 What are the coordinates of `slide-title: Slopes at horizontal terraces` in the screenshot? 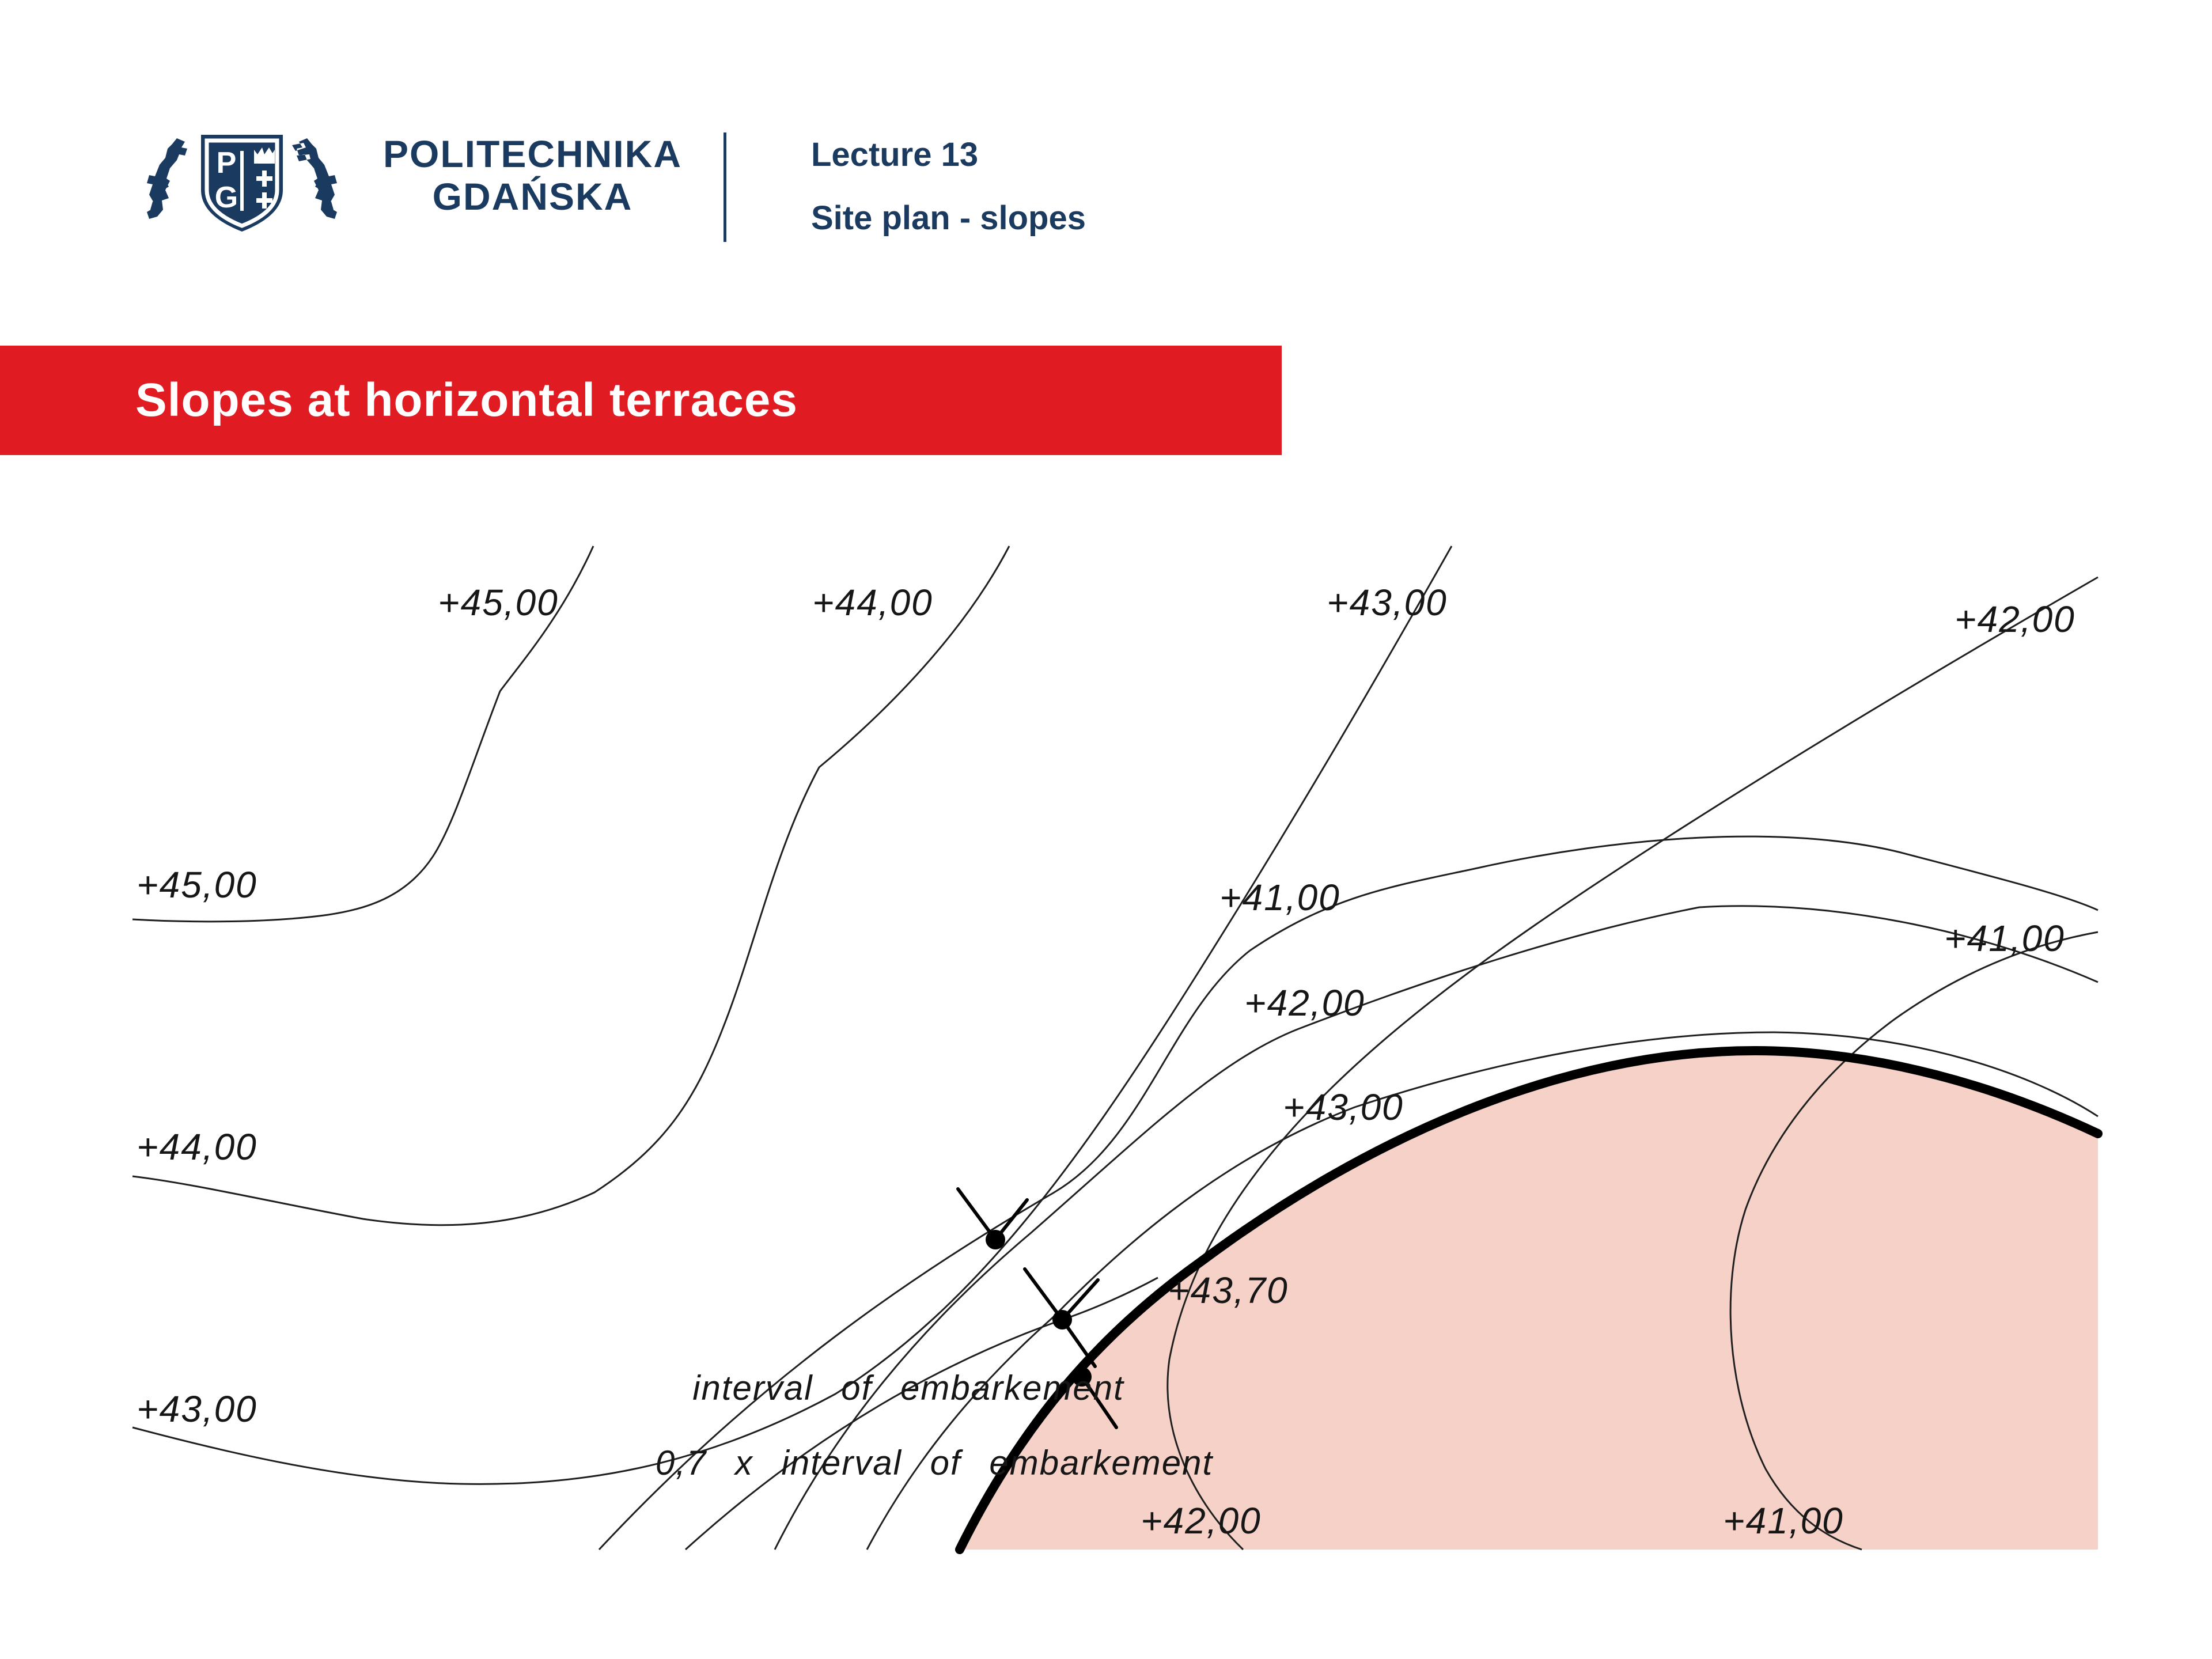 It's located at (466, 400).